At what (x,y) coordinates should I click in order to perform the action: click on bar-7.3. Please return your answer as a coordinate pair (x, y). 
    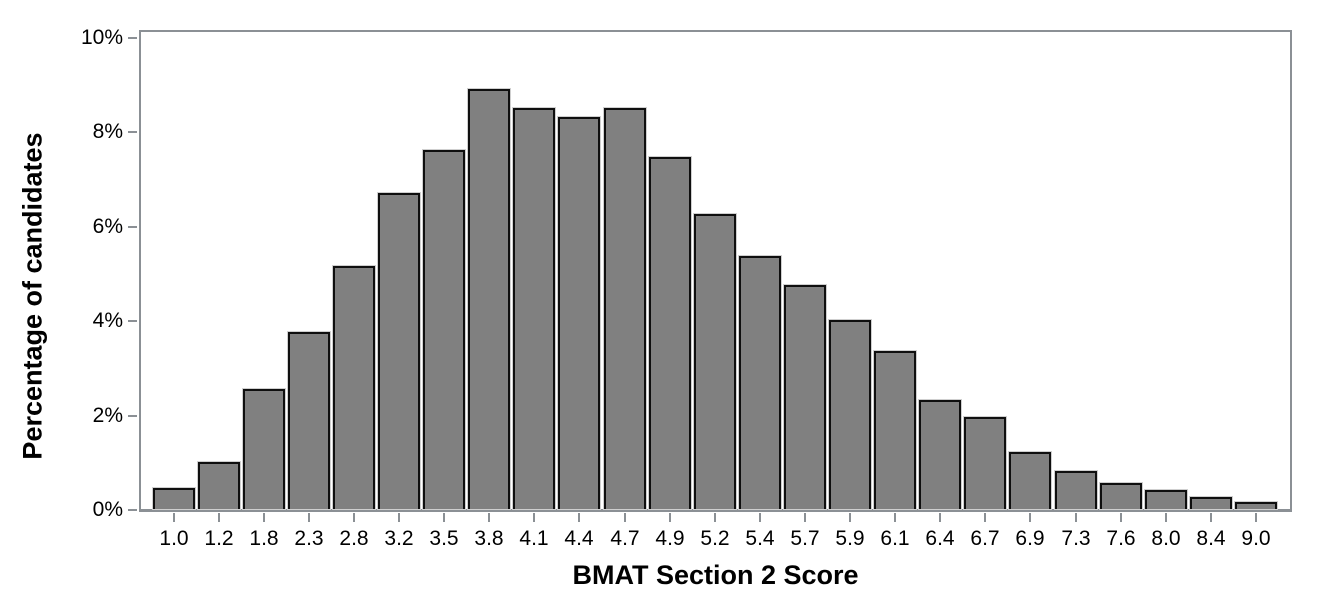
    Looking at the image, I should click on (1076, 490).